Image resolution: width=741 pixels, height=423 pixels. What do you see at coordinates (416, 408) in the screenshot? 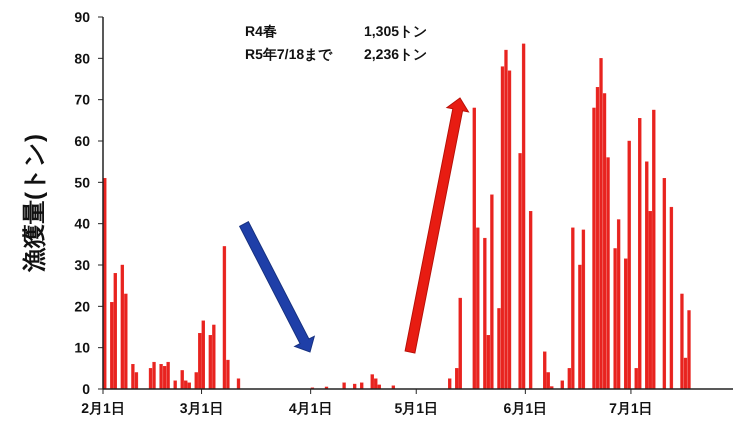
I see `x-tick-label: 5月1日` at bounding box center [416, 408].